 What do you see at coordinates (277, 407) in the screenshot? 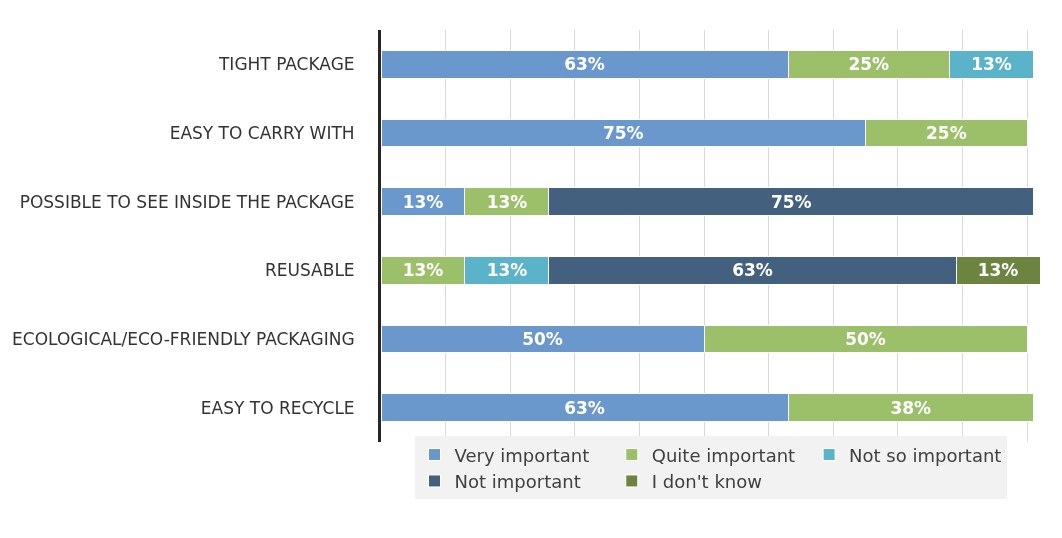
I see `y-tick-label: EASY TO RECYCLE` at bounding box center [277, 407].